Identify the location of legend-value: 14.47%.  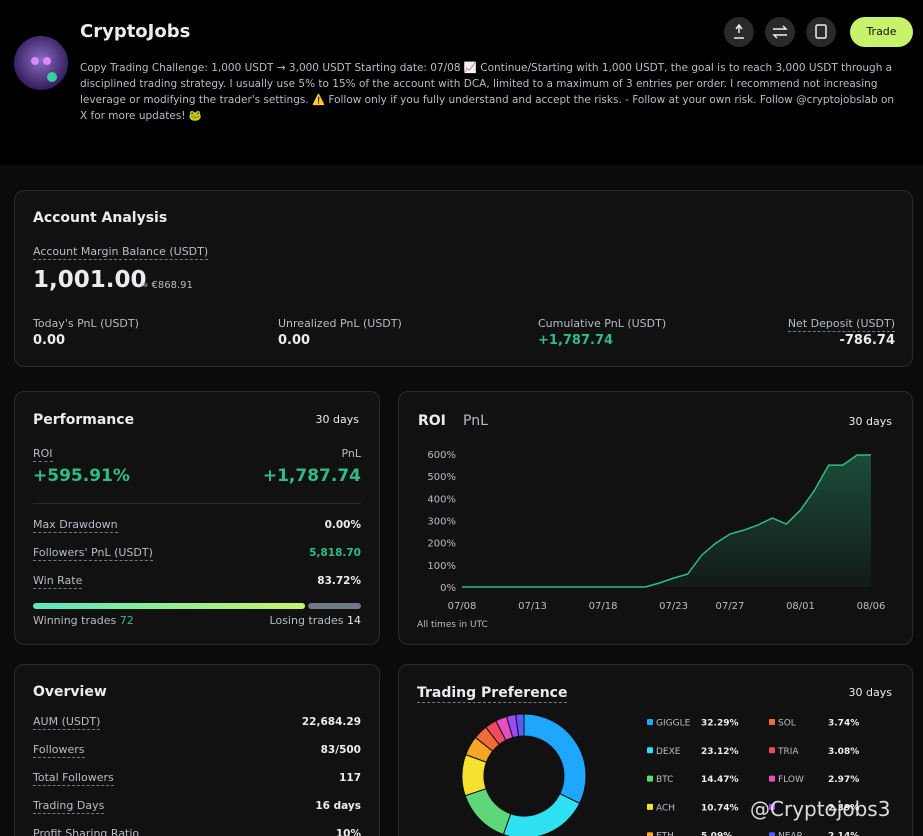
(720, 780).